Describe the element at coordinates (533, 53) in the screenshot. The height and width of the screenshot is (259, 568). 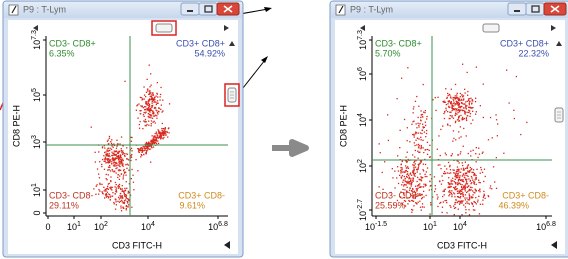
I see `quadrant-percent: 22.32%` at that location.